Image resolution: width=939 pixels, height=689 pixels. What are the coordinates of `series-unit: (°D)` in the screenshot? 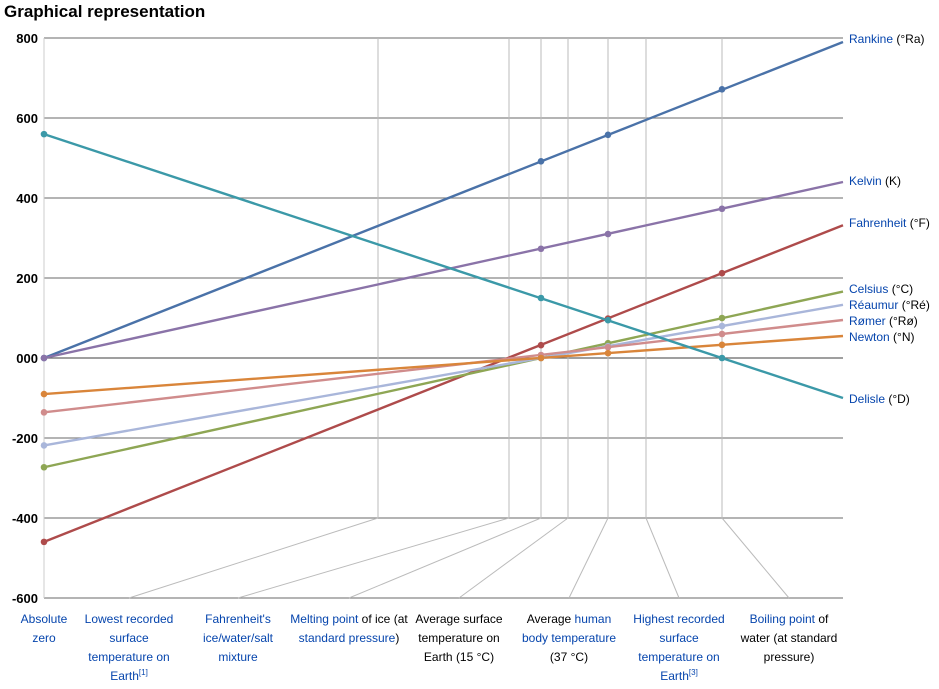 It's located at (897, 399).